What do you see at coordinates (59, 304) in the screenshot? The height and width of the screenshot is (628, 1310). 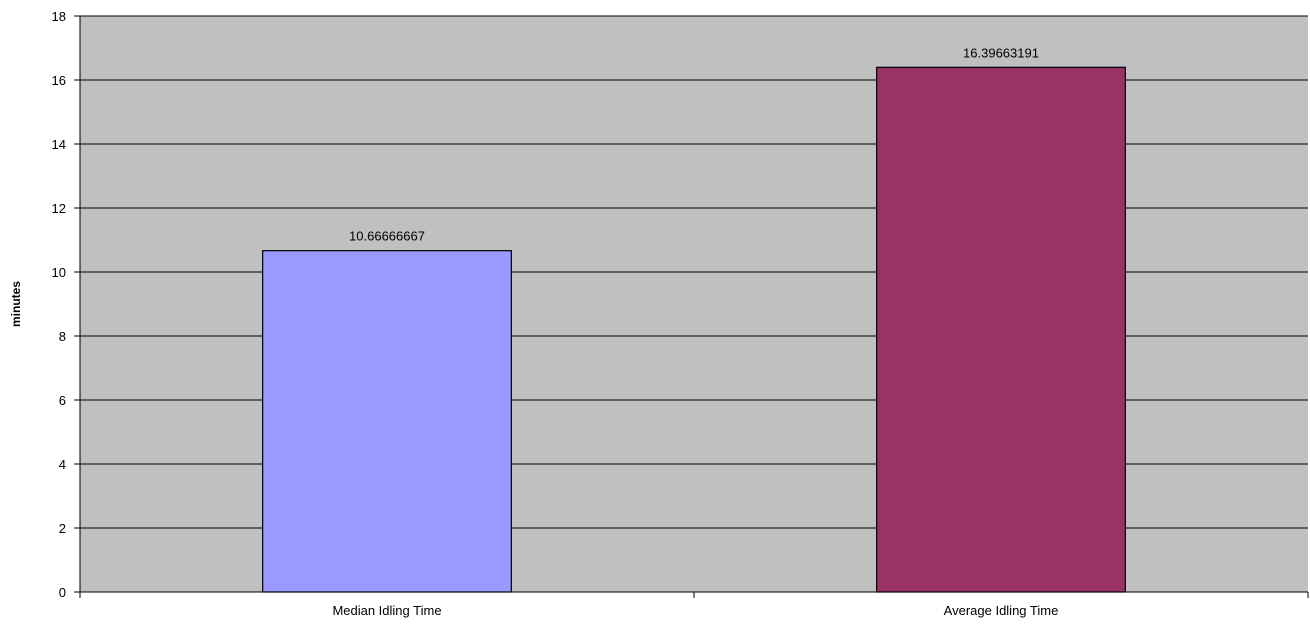 I see `y-tick-labels: 0 2 4 6 8 10 12 14 16 18` at bounding box center [59, 304].